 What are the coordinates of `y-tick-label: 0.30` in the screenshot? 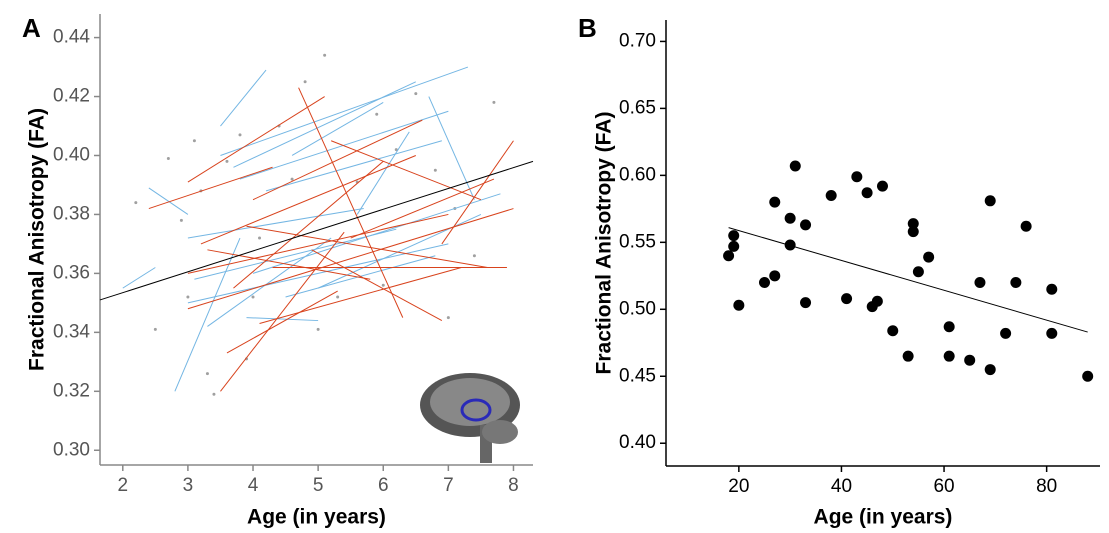 It's located at (71, 449).